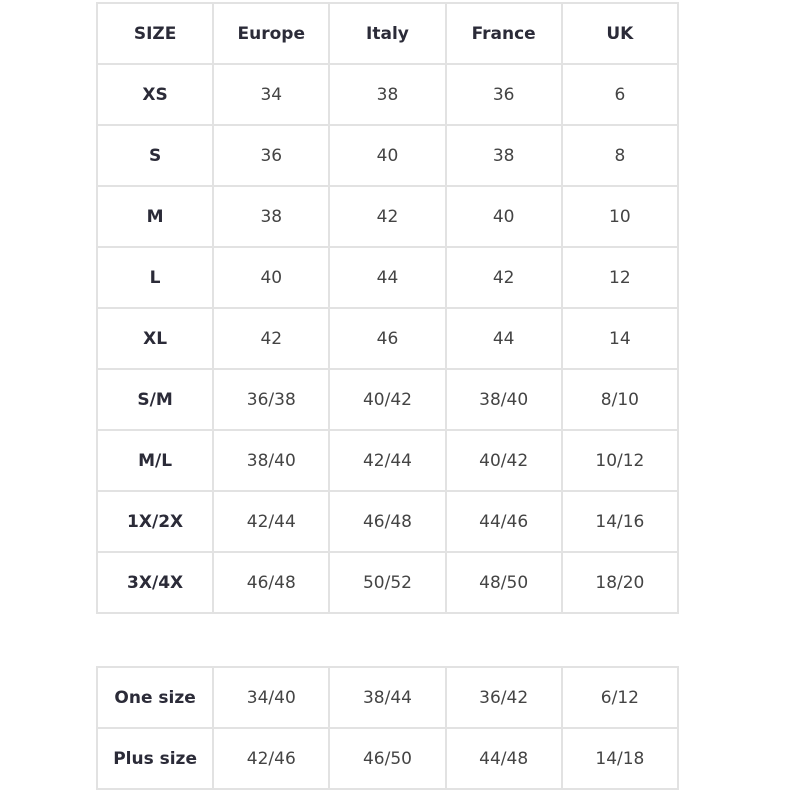 The image size is (800, 800). I want to click on table-row: Plus size 42/46 46/50 44/48 14/18, so click(387, 758).